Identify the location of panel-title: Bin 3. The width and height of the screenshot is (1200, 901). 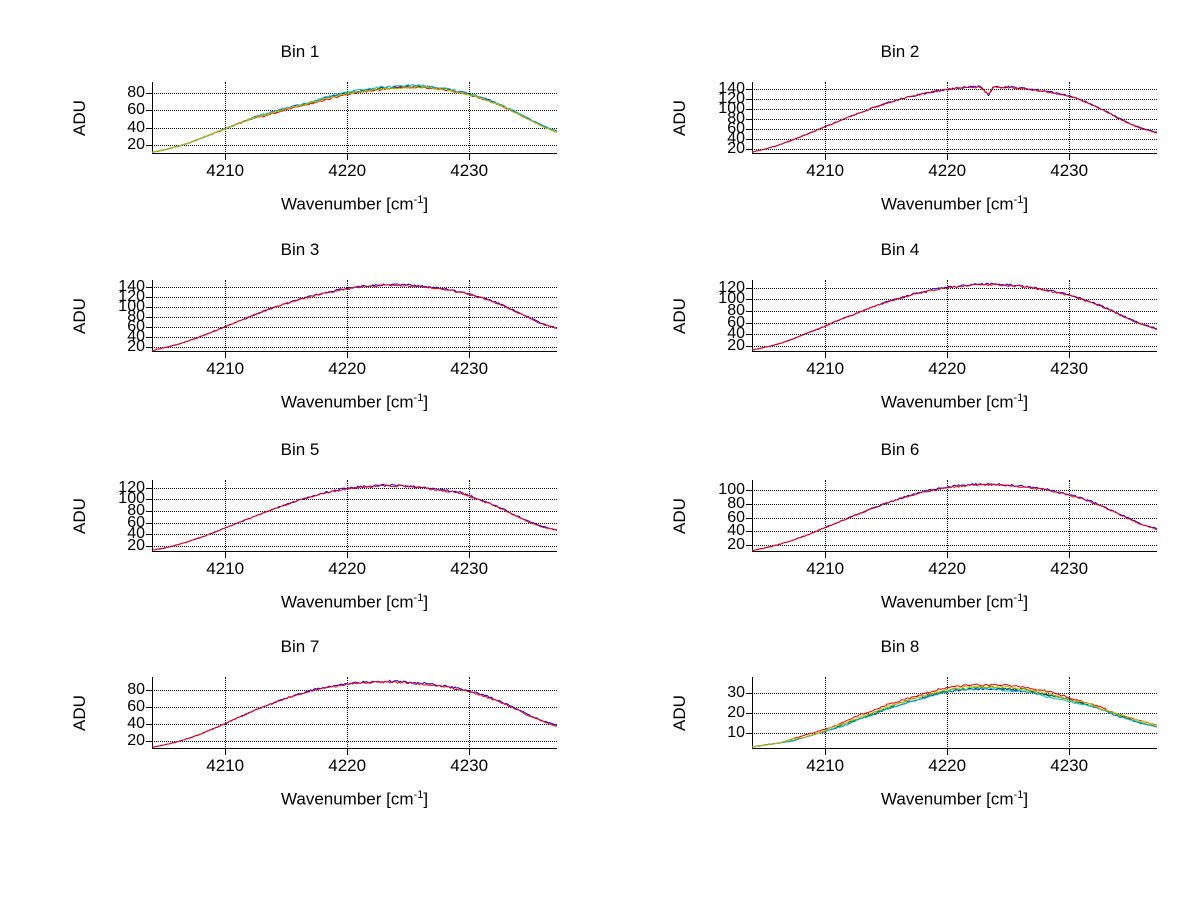
(300, 249).